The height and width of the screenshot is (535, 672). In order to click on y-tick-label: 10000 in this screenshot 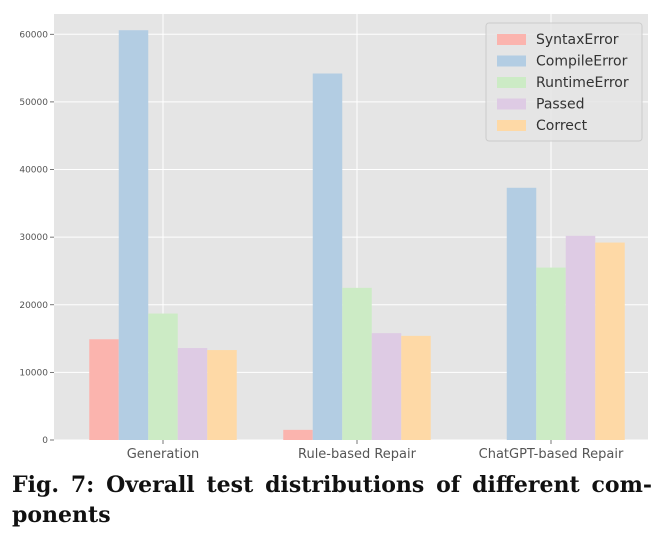, I will do `click(33, 373)`.